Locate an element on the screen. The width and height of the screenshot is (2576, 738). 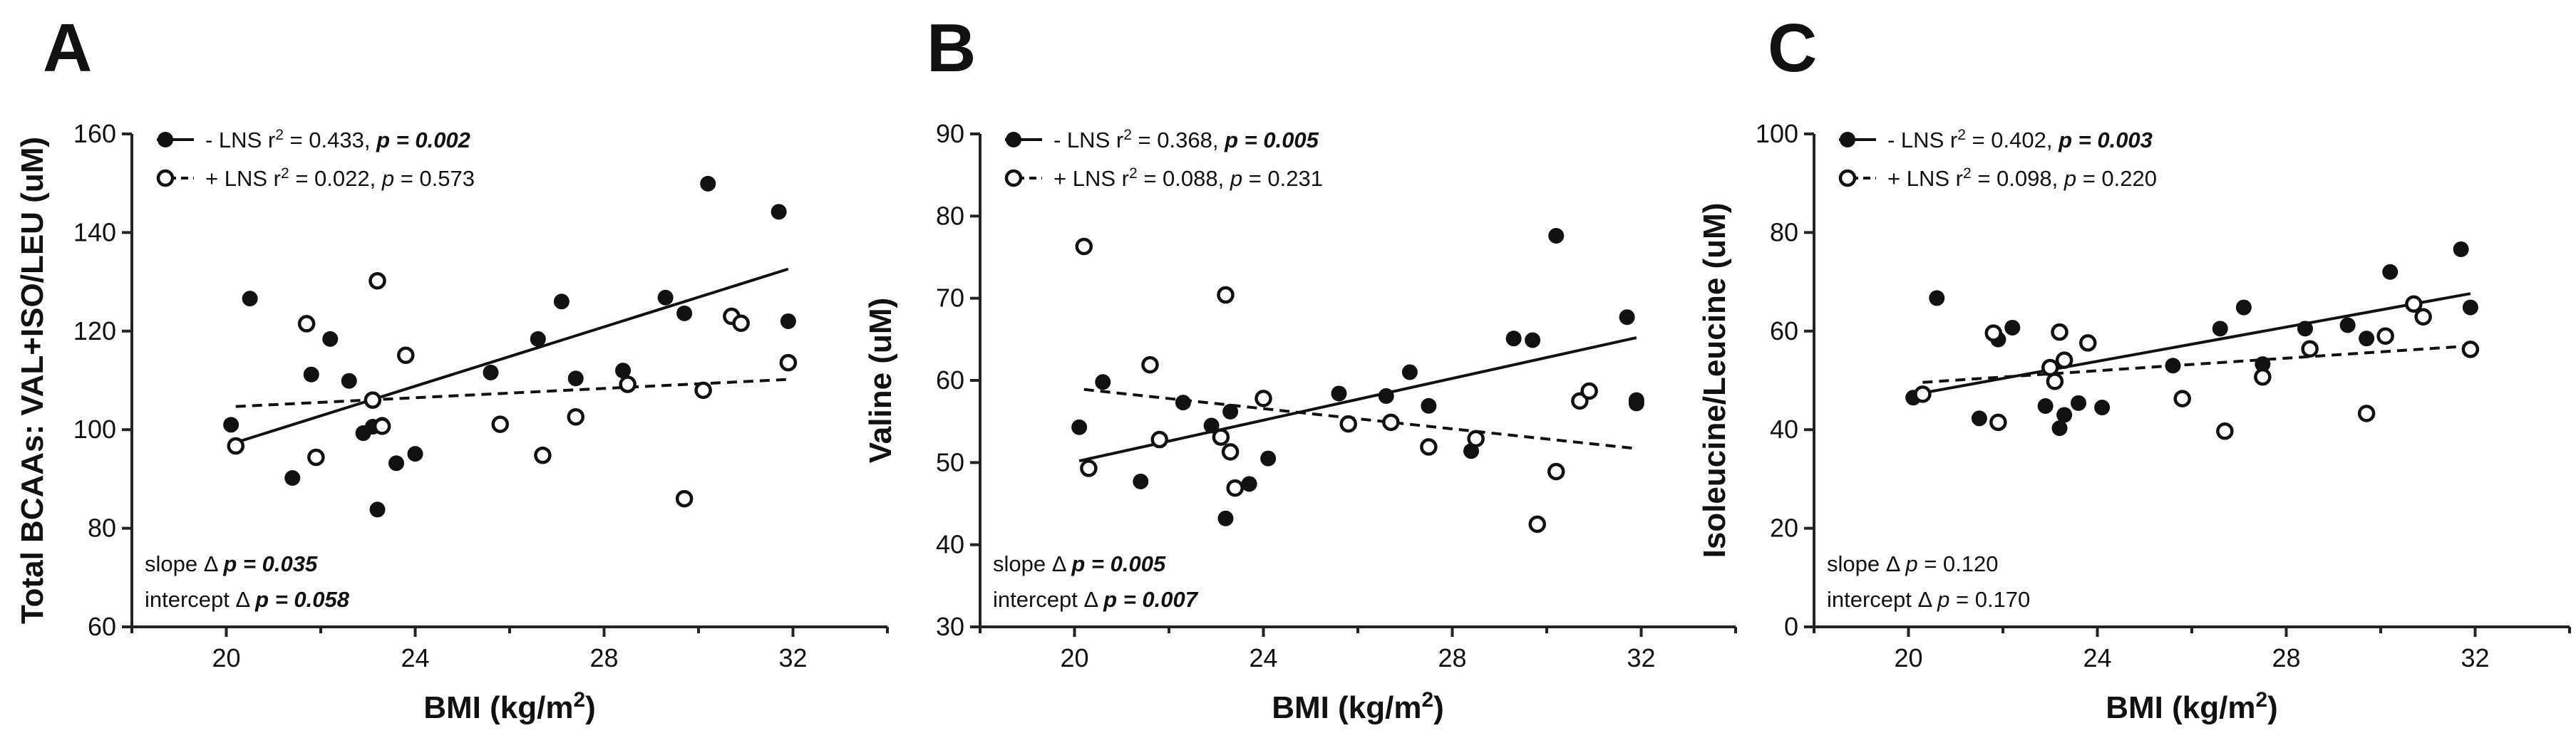
panel-c-stat-p-label: p is located at coordinates (1946, 599).